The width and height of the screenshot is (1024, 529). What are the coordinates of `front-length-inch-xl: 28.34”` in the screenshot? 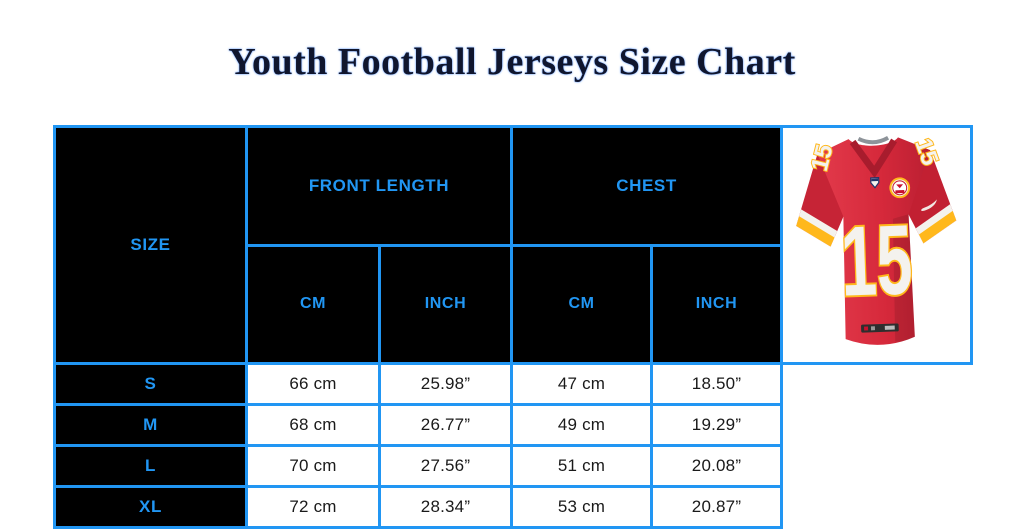 It's located at (445, 507).